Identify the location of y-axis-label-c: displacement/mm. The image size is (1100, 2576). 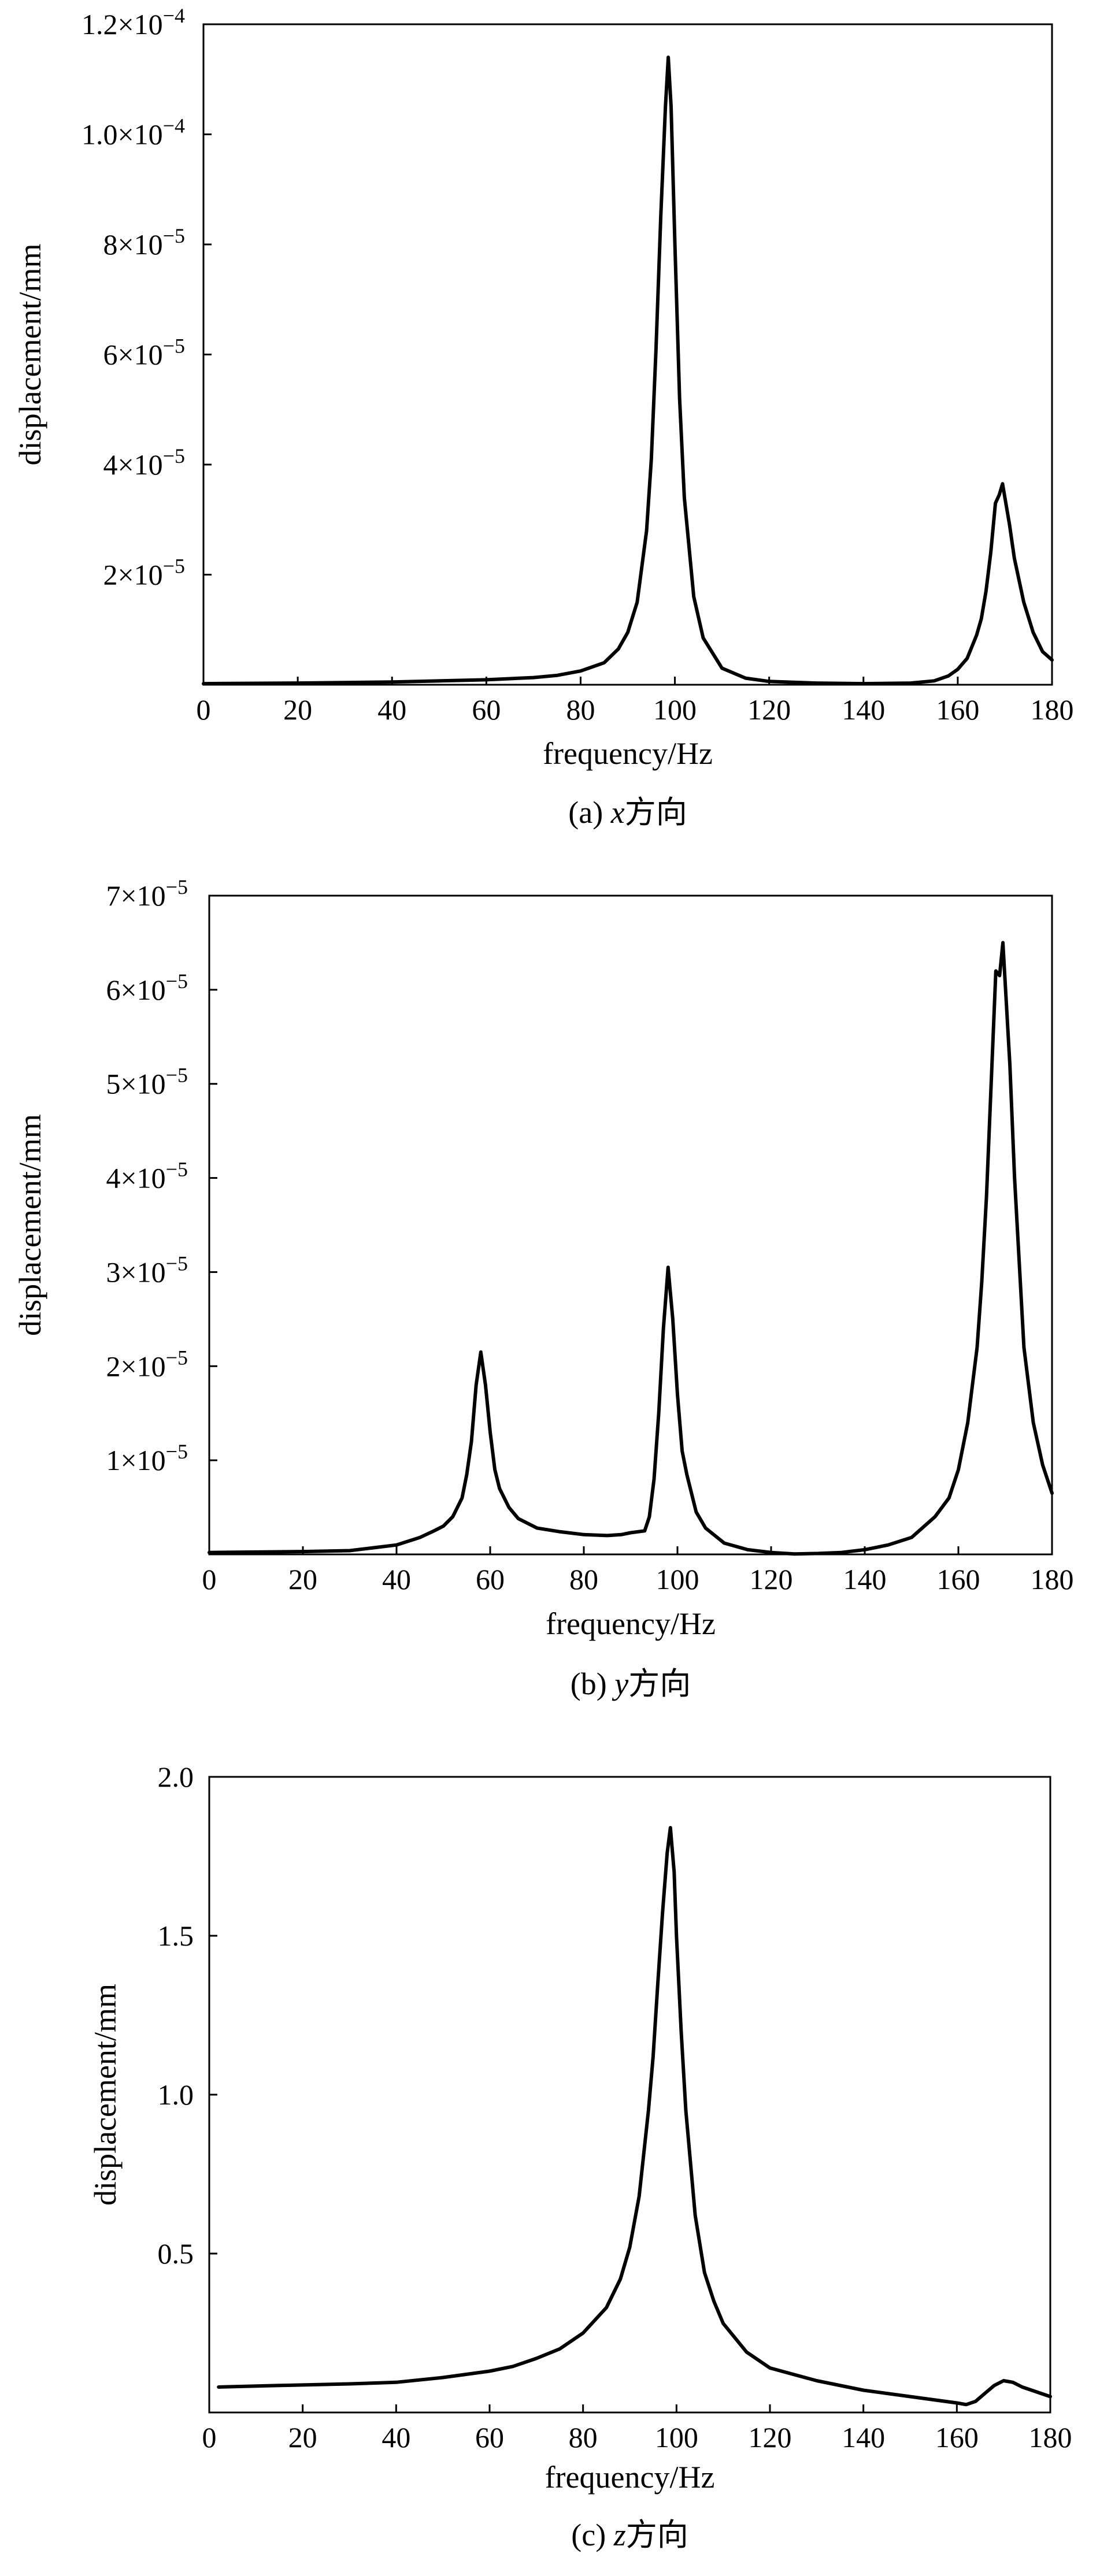
(105, 2095).